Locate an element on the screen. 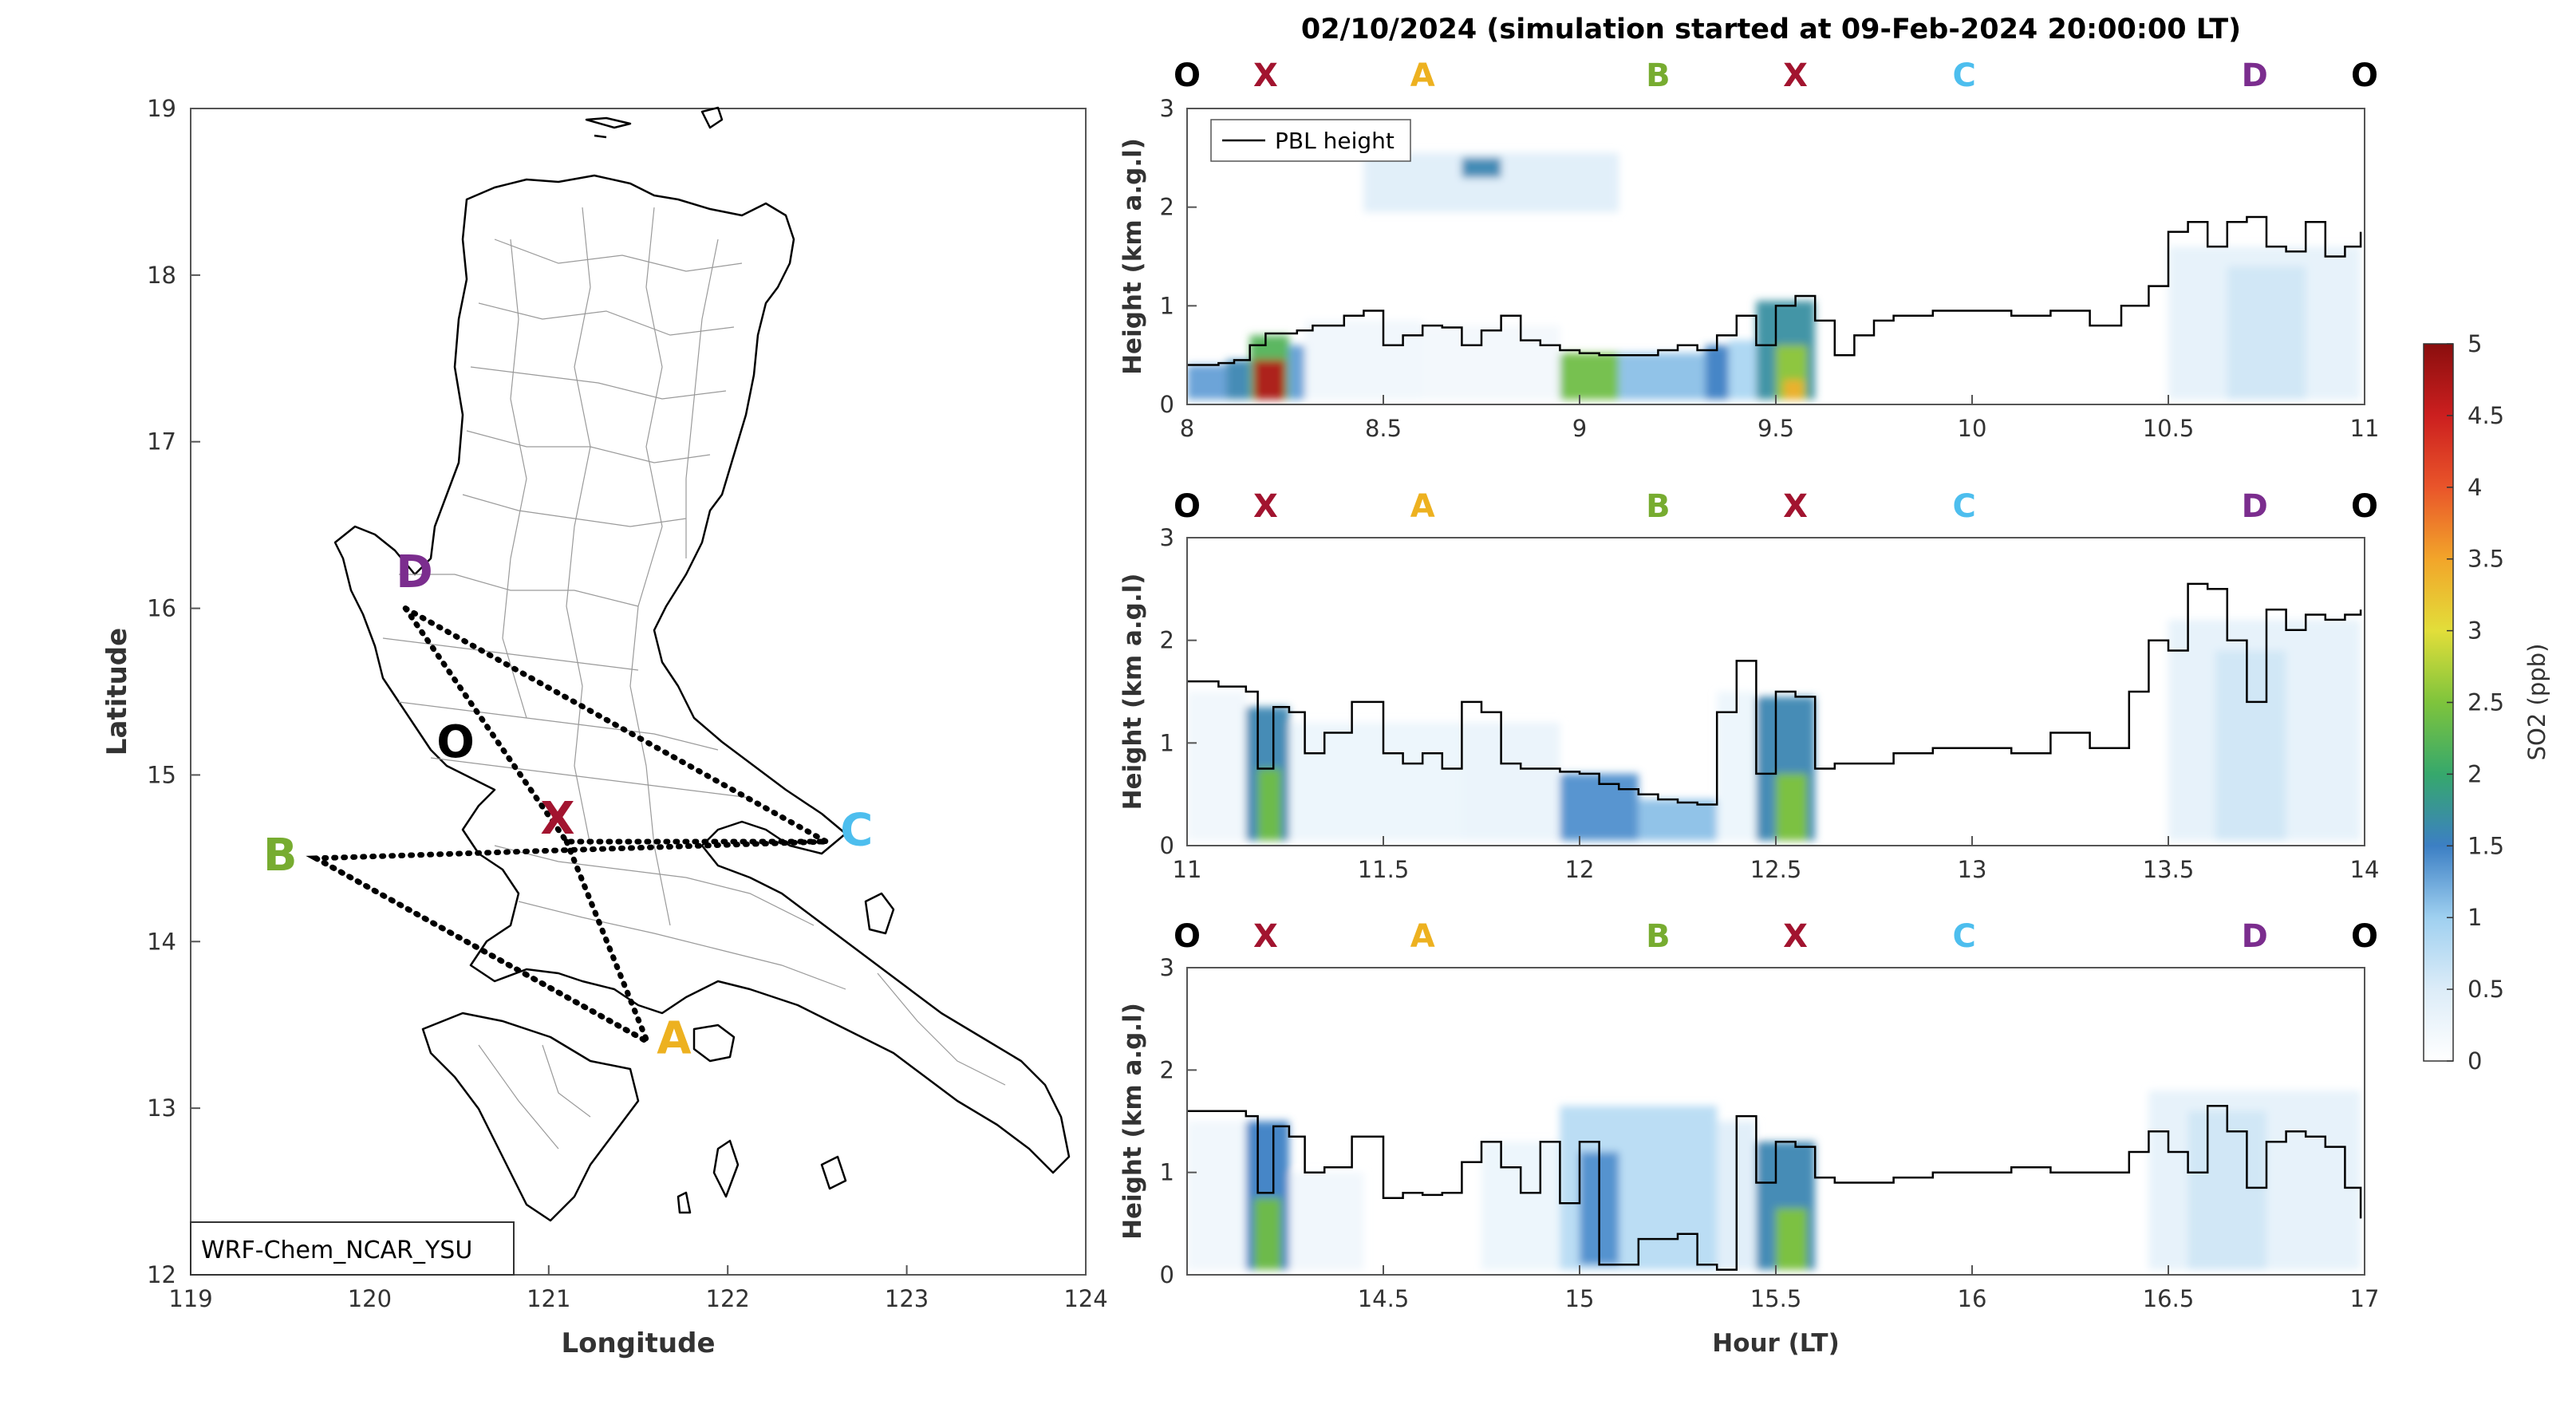 This screenshot has width=2576, height=1416. colorbar: 0 0.5 1 1.5 2 2.5 3 3.5 4 4.5 5 SO2 (ppb) is located at coordinates (2486, 702).